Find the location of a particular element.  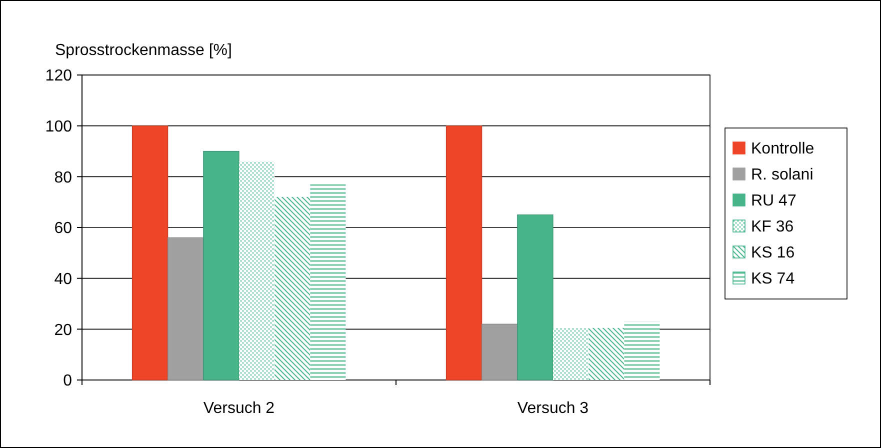

x-tick-label: Versuch 2 is located at coordinates (239, 408).